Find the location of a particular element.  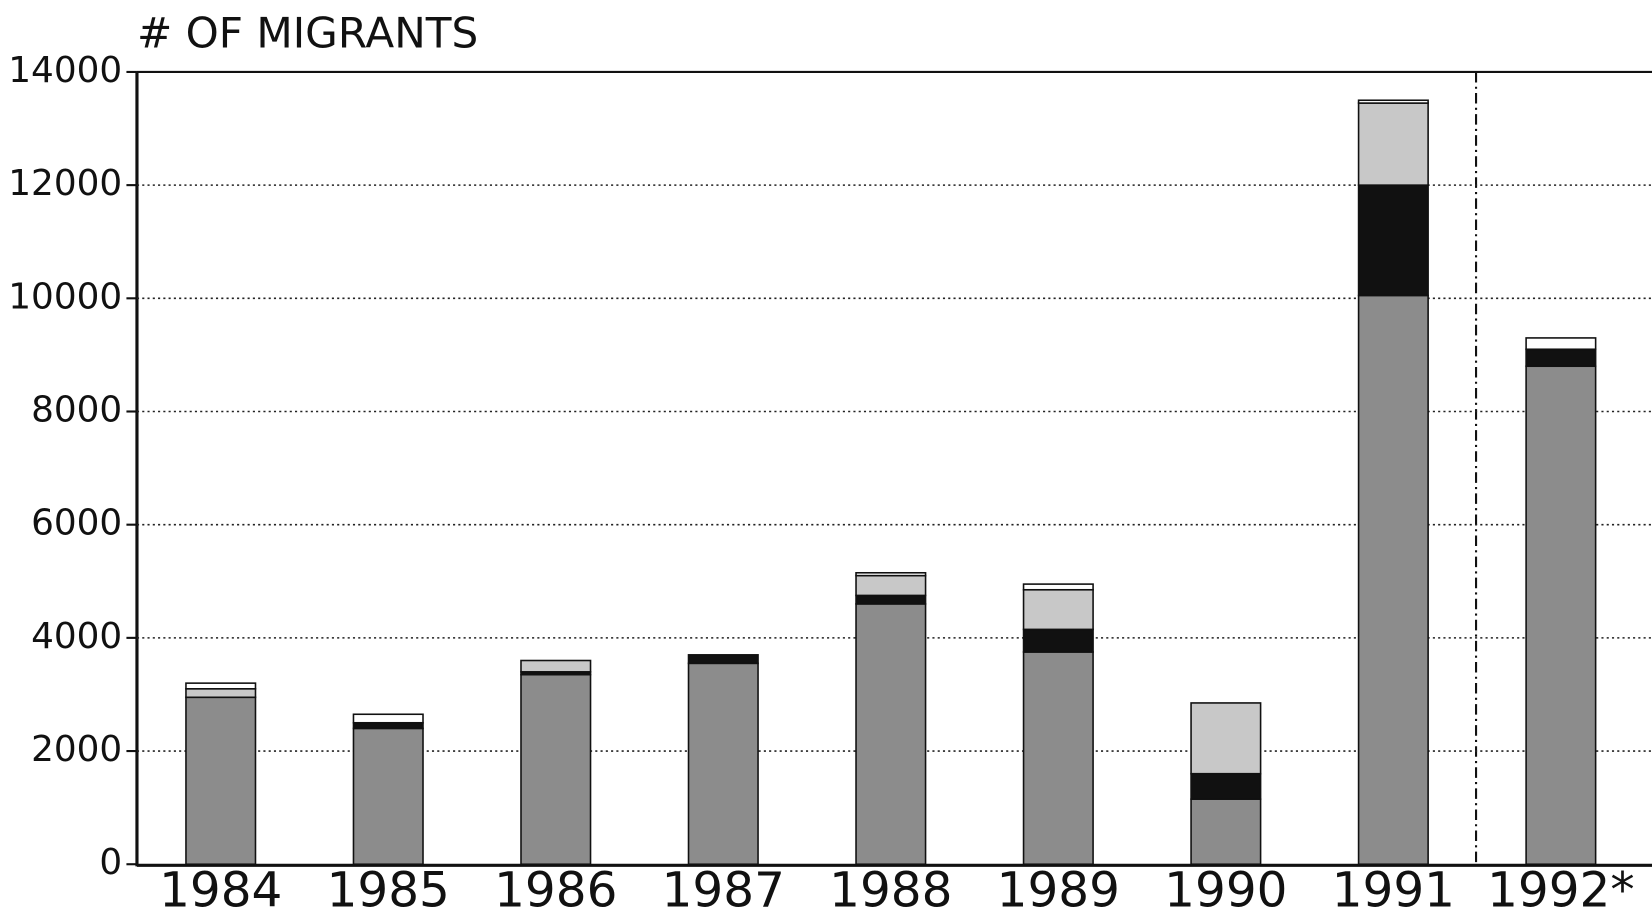

y-tick-label: 6000 is located at coordinates (76, 523).